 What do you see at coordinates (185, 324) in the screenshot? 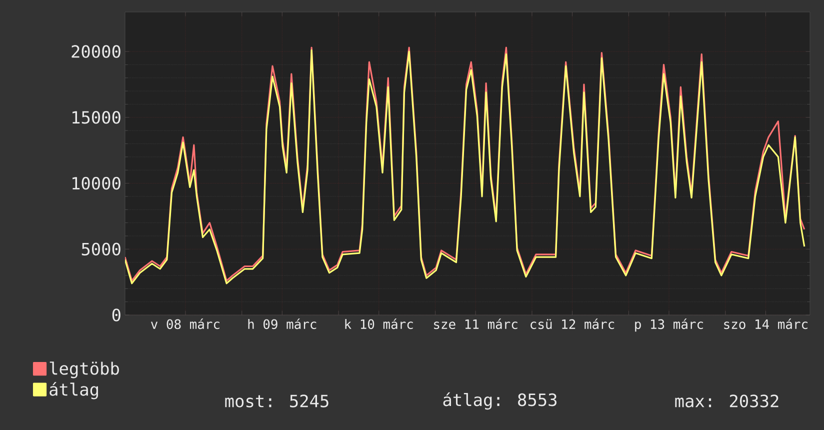
I see `x-tick-label: v 08 márc` at bounding box center [185, 324].